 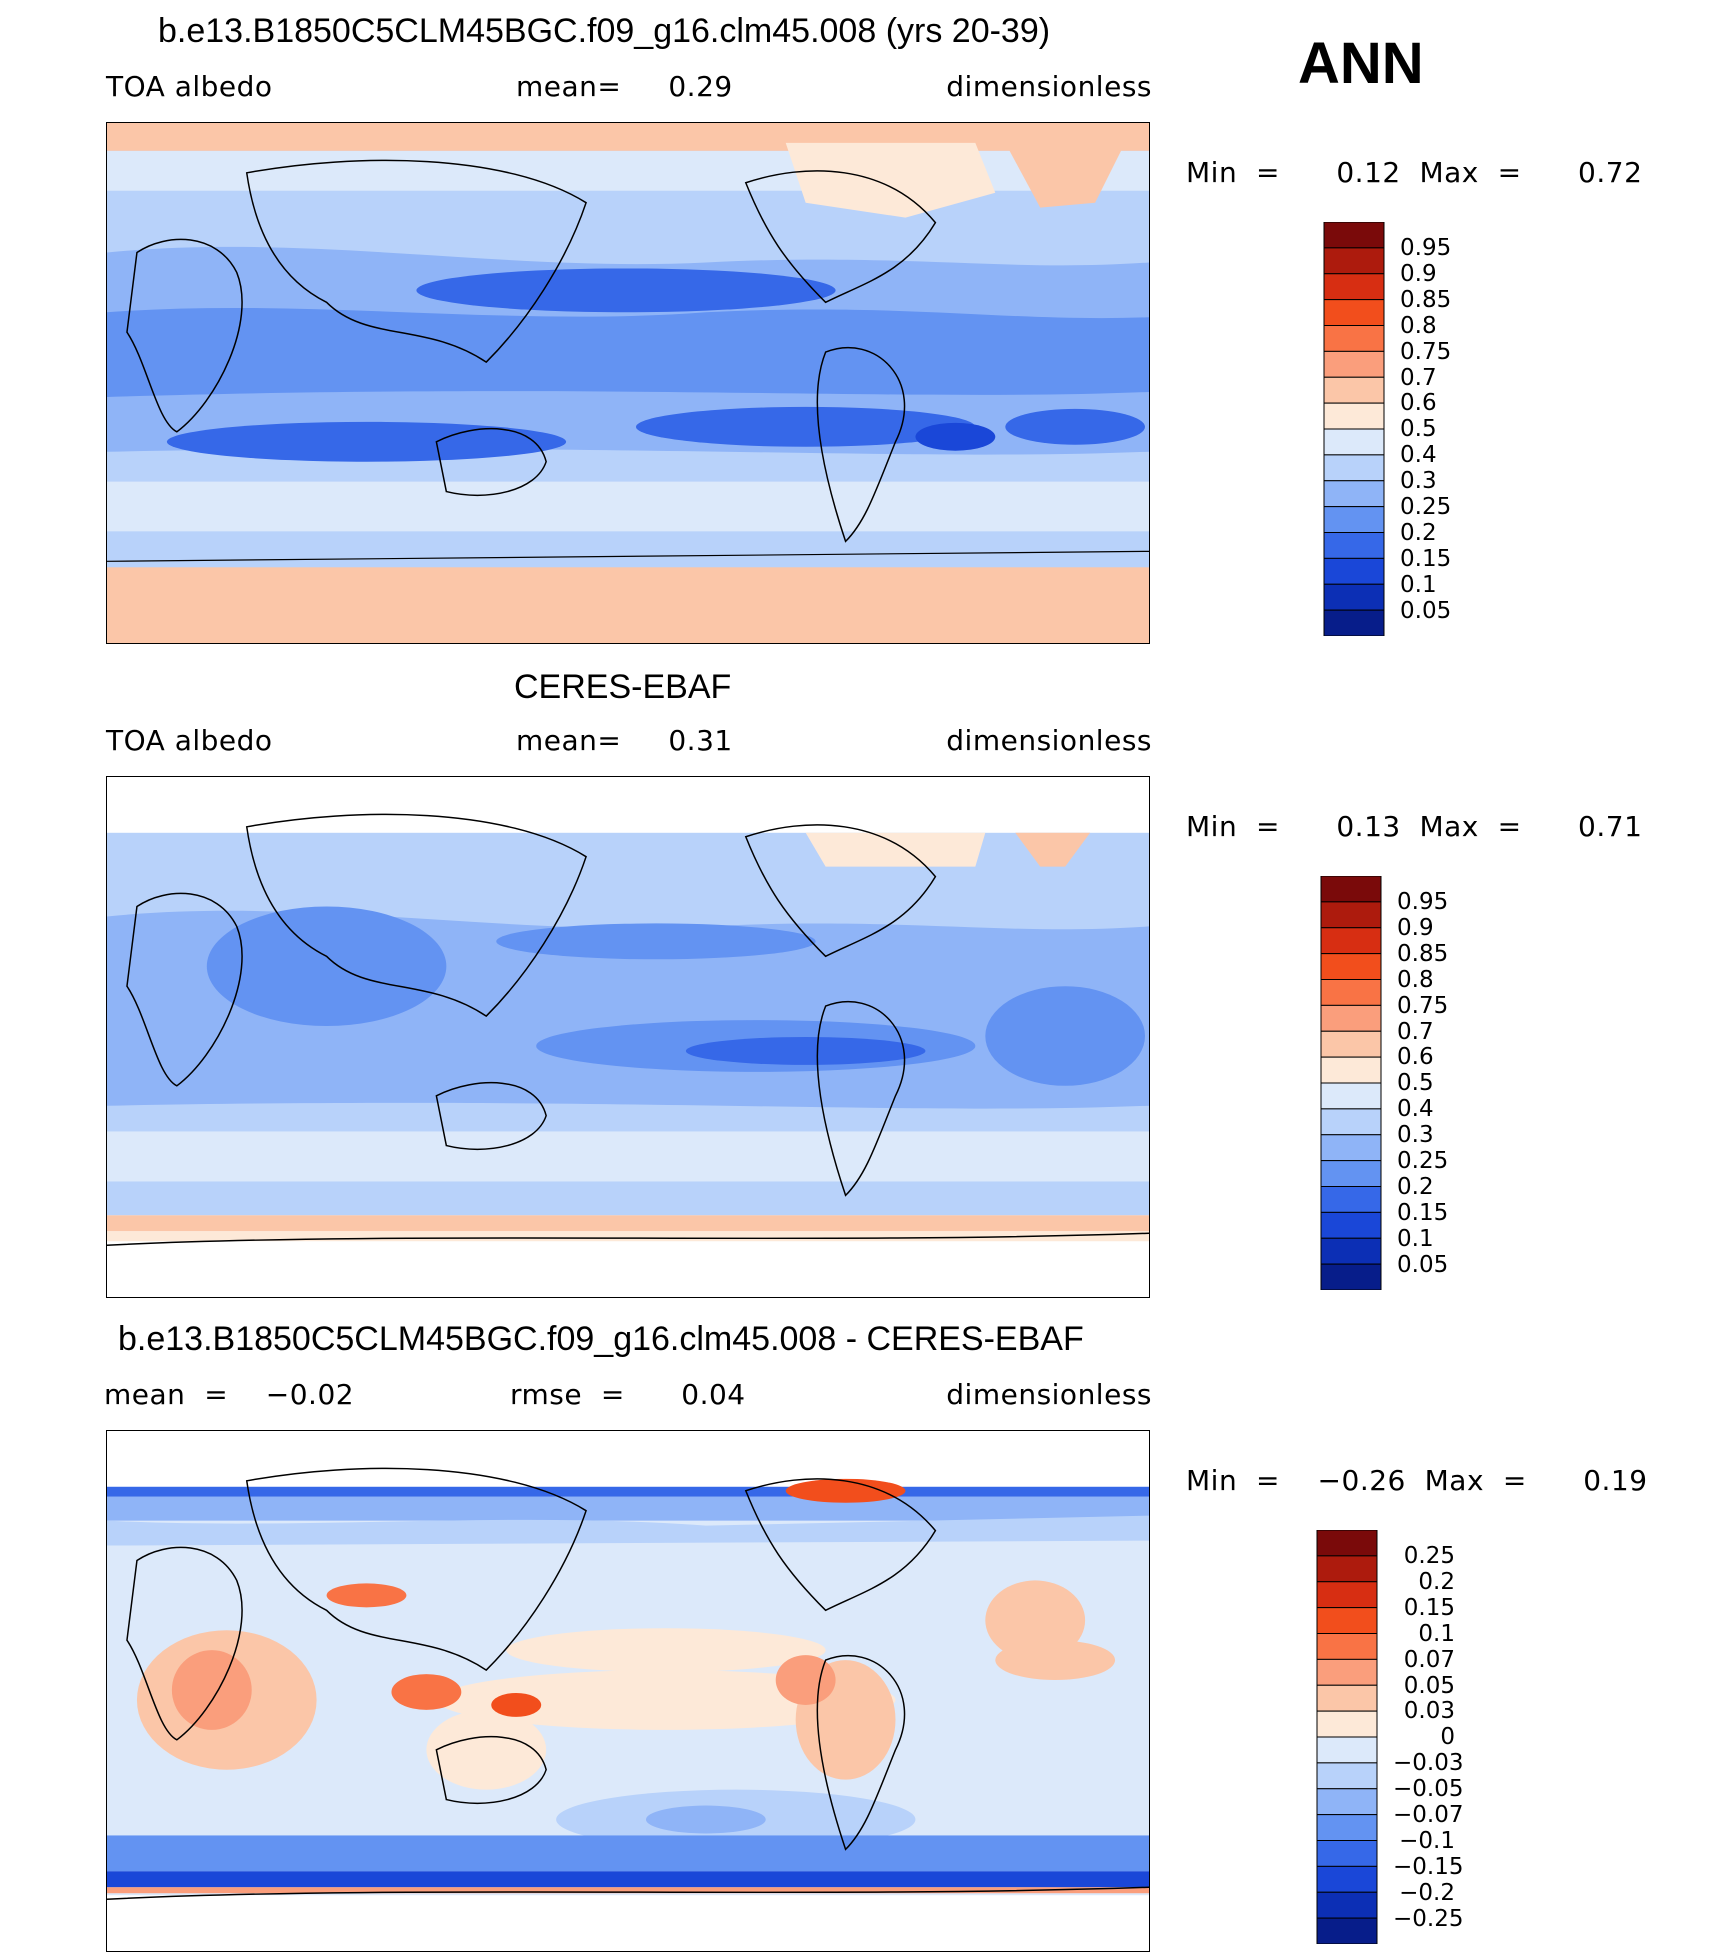 What do you see at coordinates (628, 1394) in the screenshot?
I see `panel3-rmse-label: rmse = 0.04` at bounding box center [628, 1394].